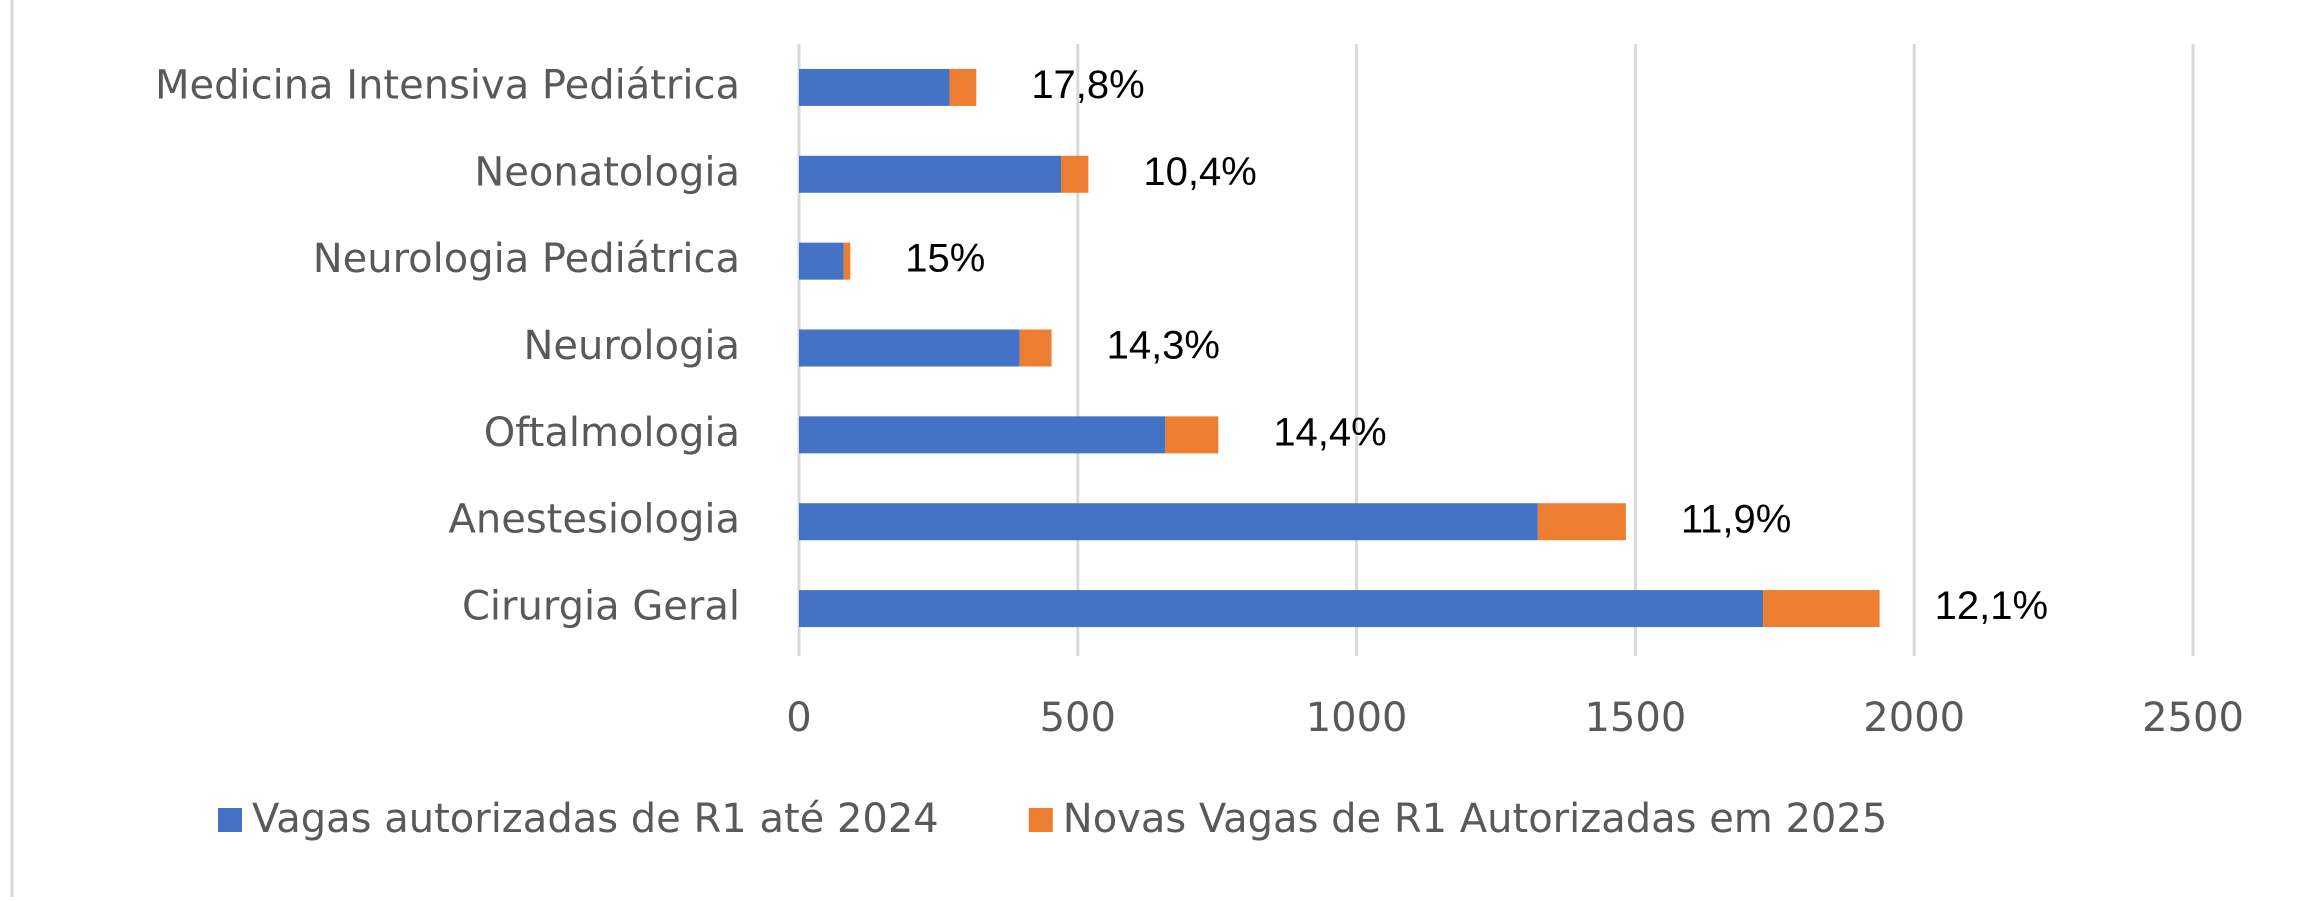  What do you see at coordinates (447, 85) in the screenshot?
I see `y-tick-label: Medicina Intensiva Pediátrica` at bounding box center [447, 85].